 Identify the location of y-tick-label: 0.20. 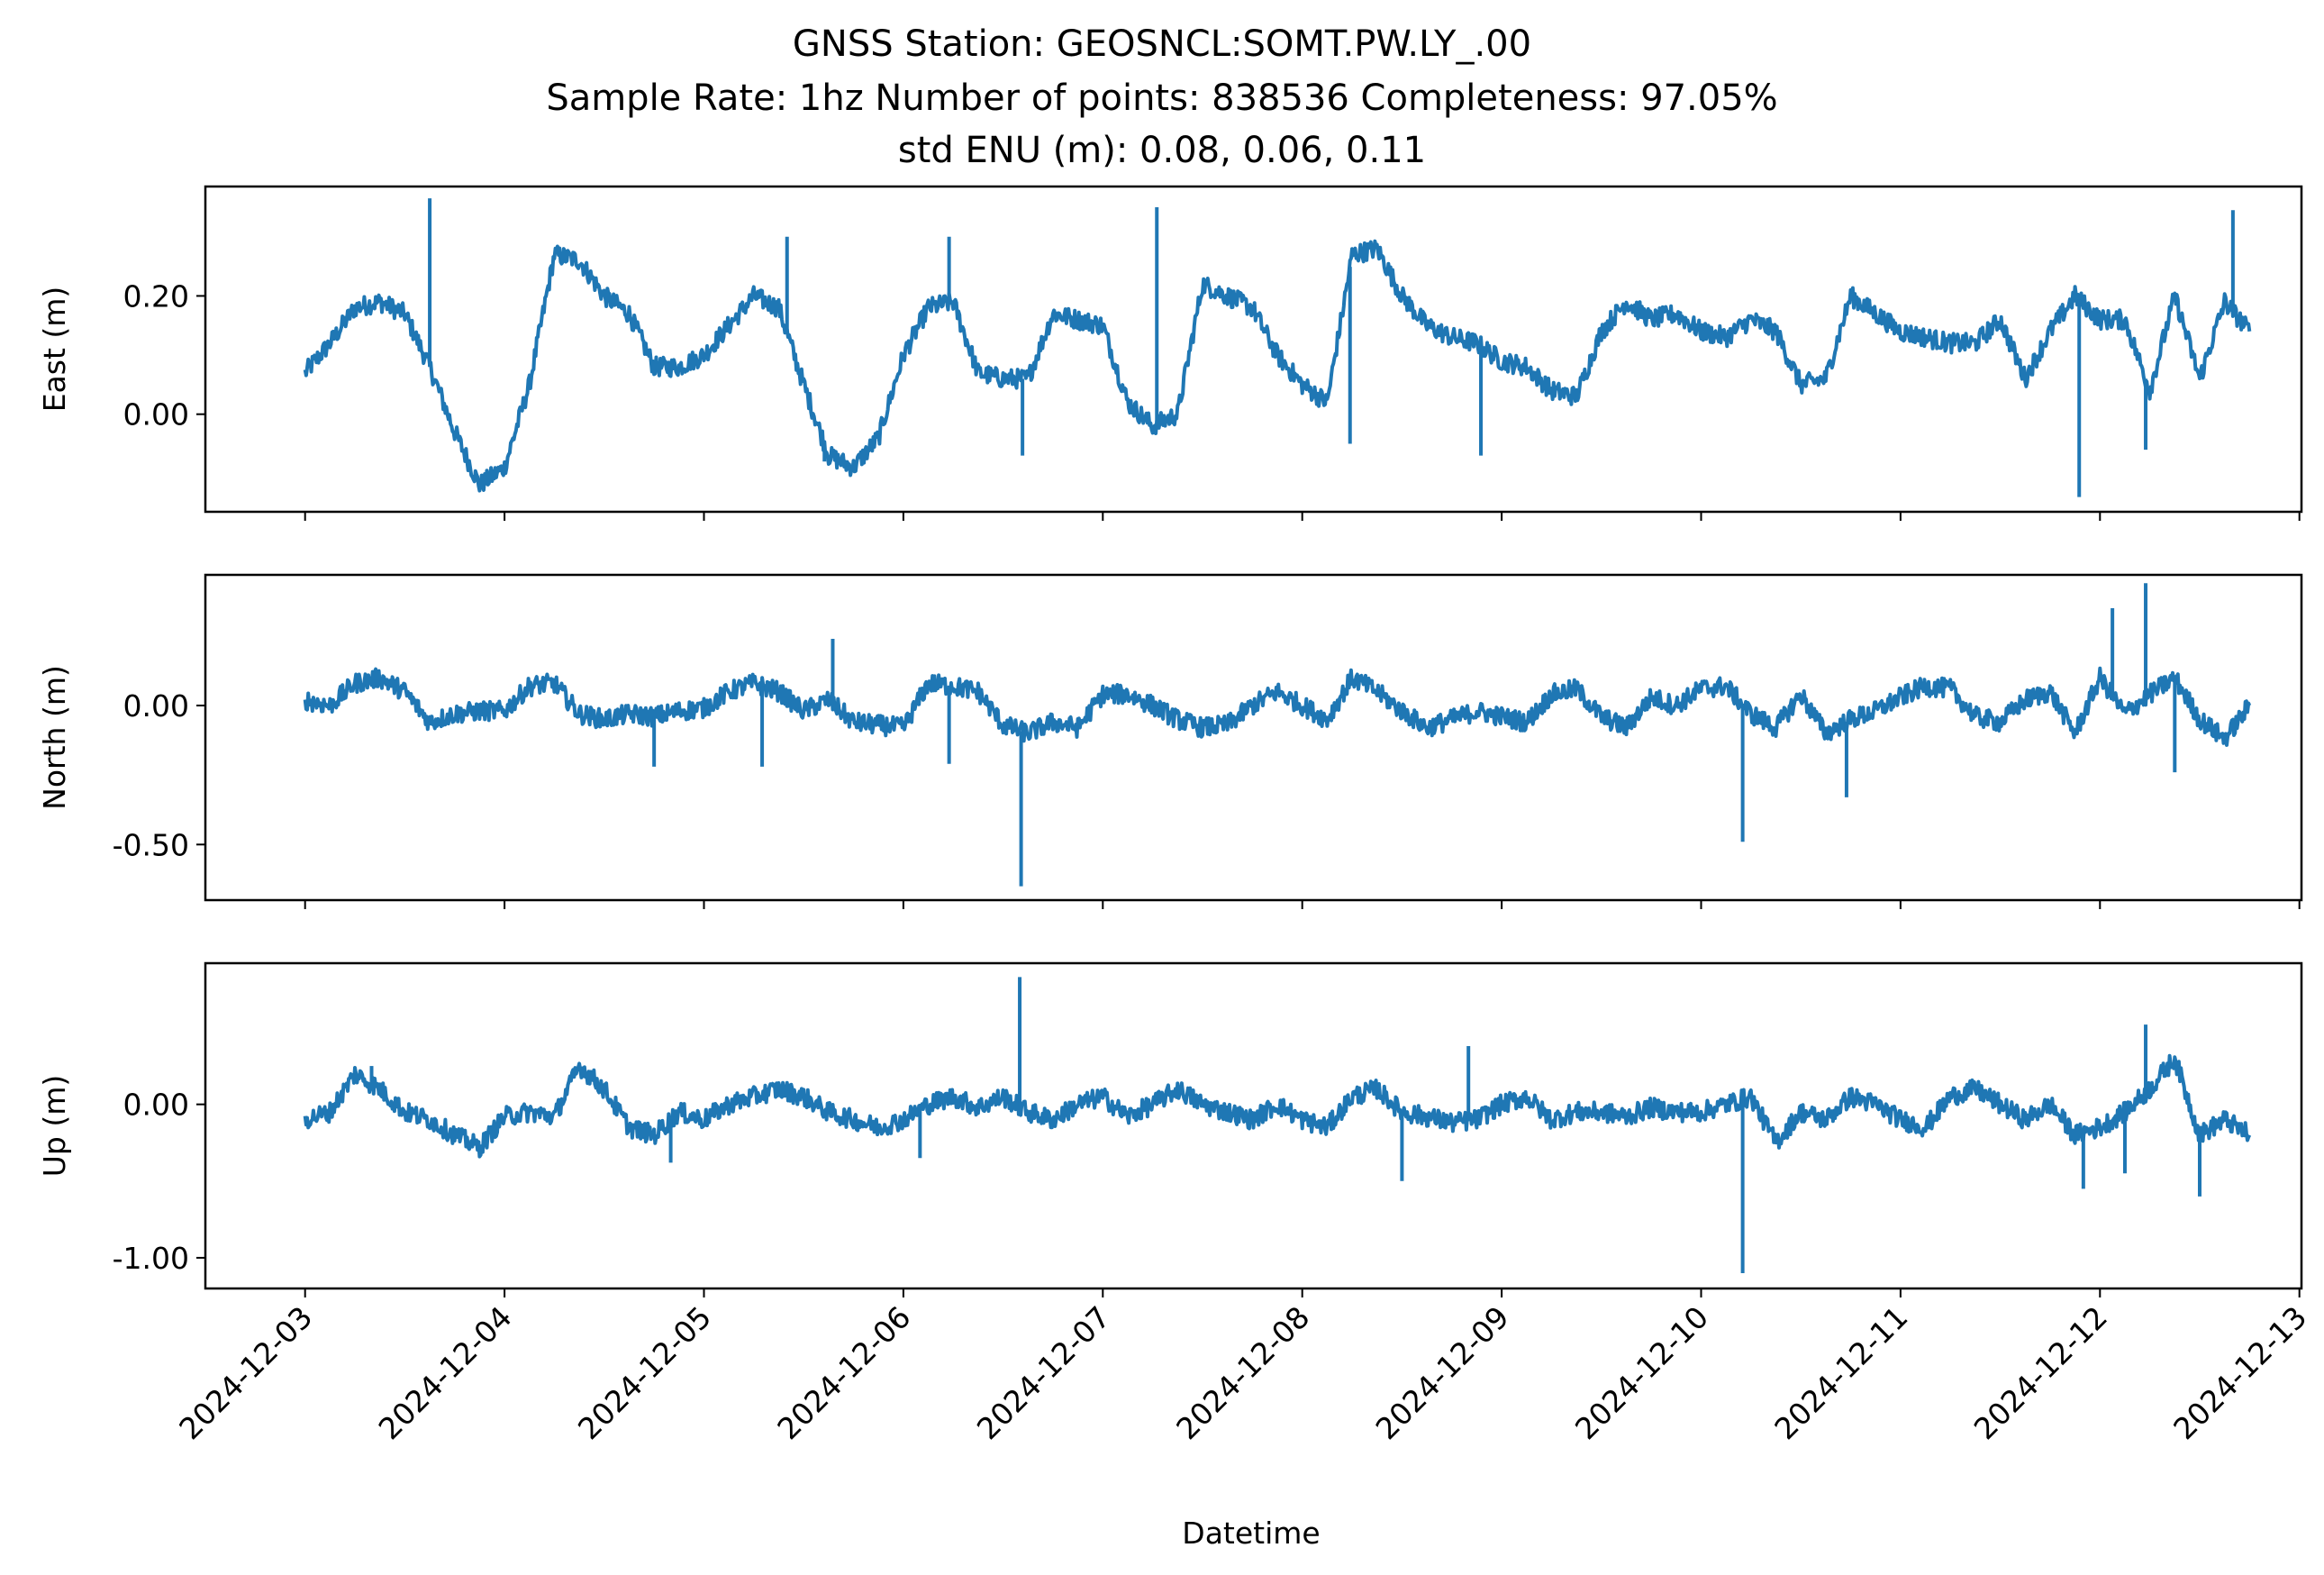
(156, 296).